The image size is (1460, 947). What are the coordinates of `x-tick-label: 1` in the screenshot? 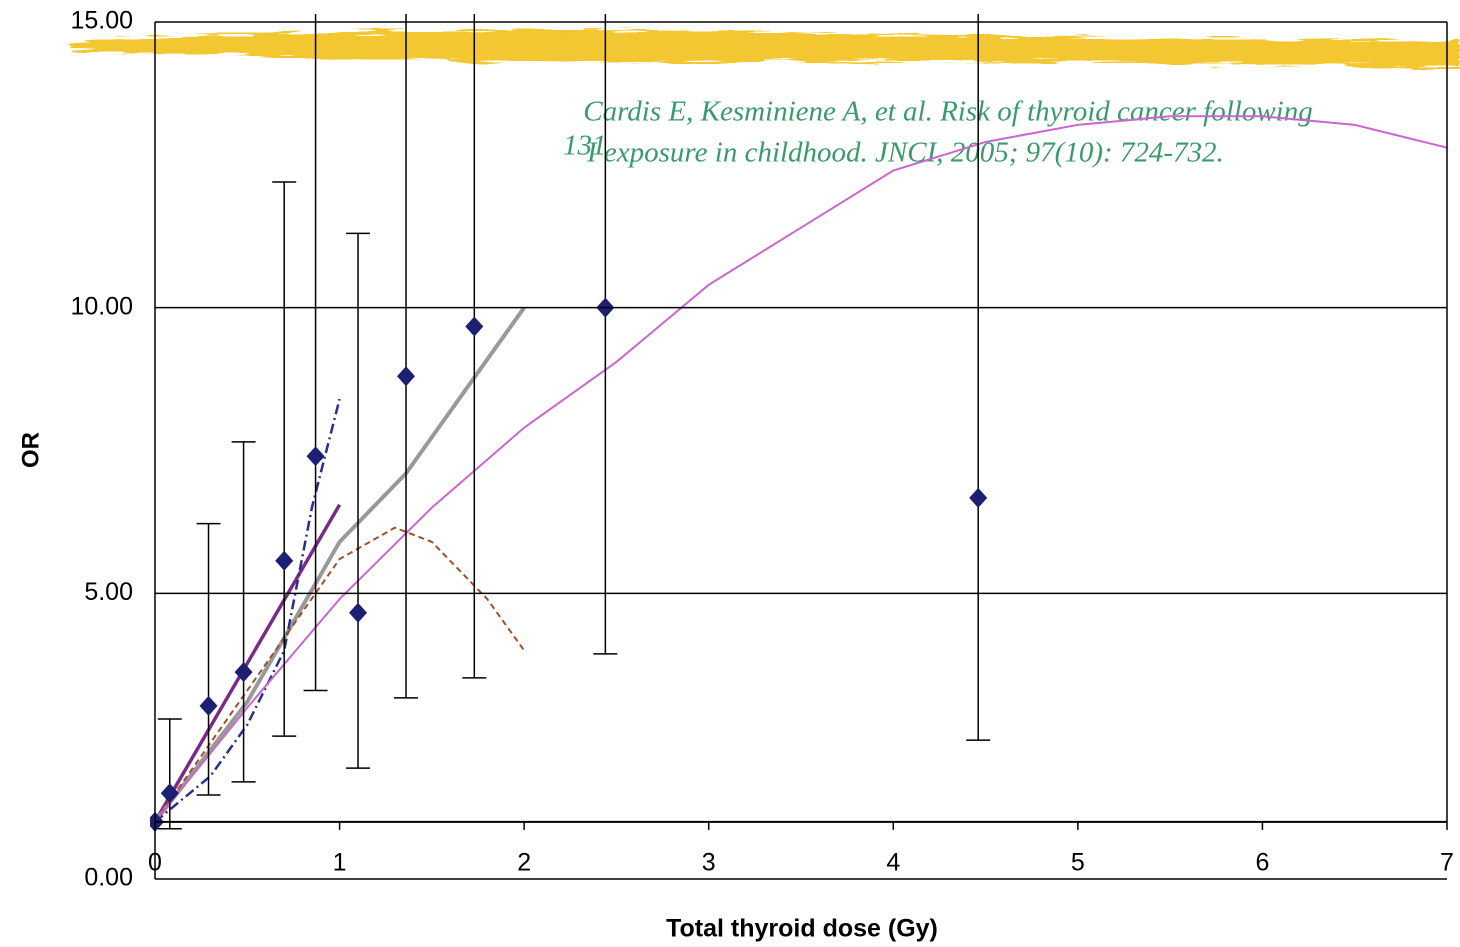 It's located at (340, 862).